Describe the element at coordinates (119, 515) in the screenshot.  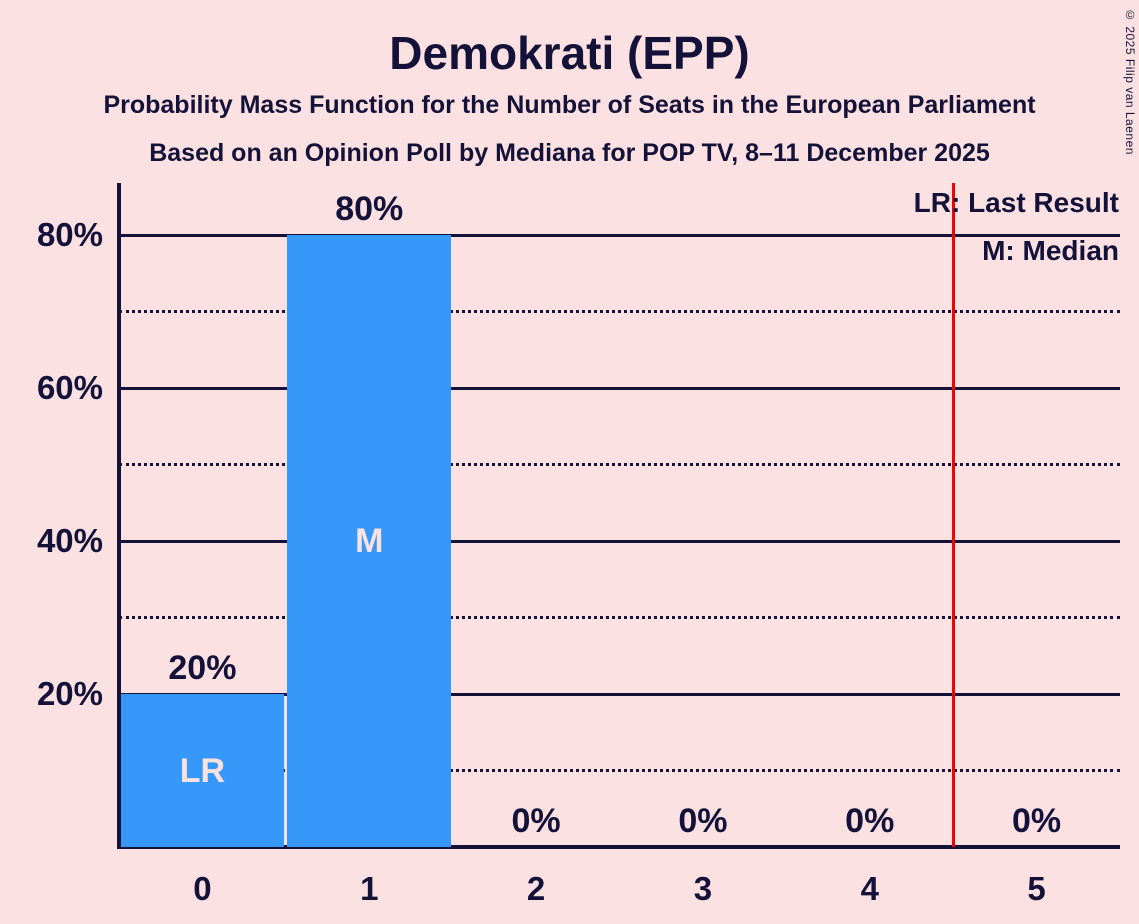
I see `y-axis-line` at that location.